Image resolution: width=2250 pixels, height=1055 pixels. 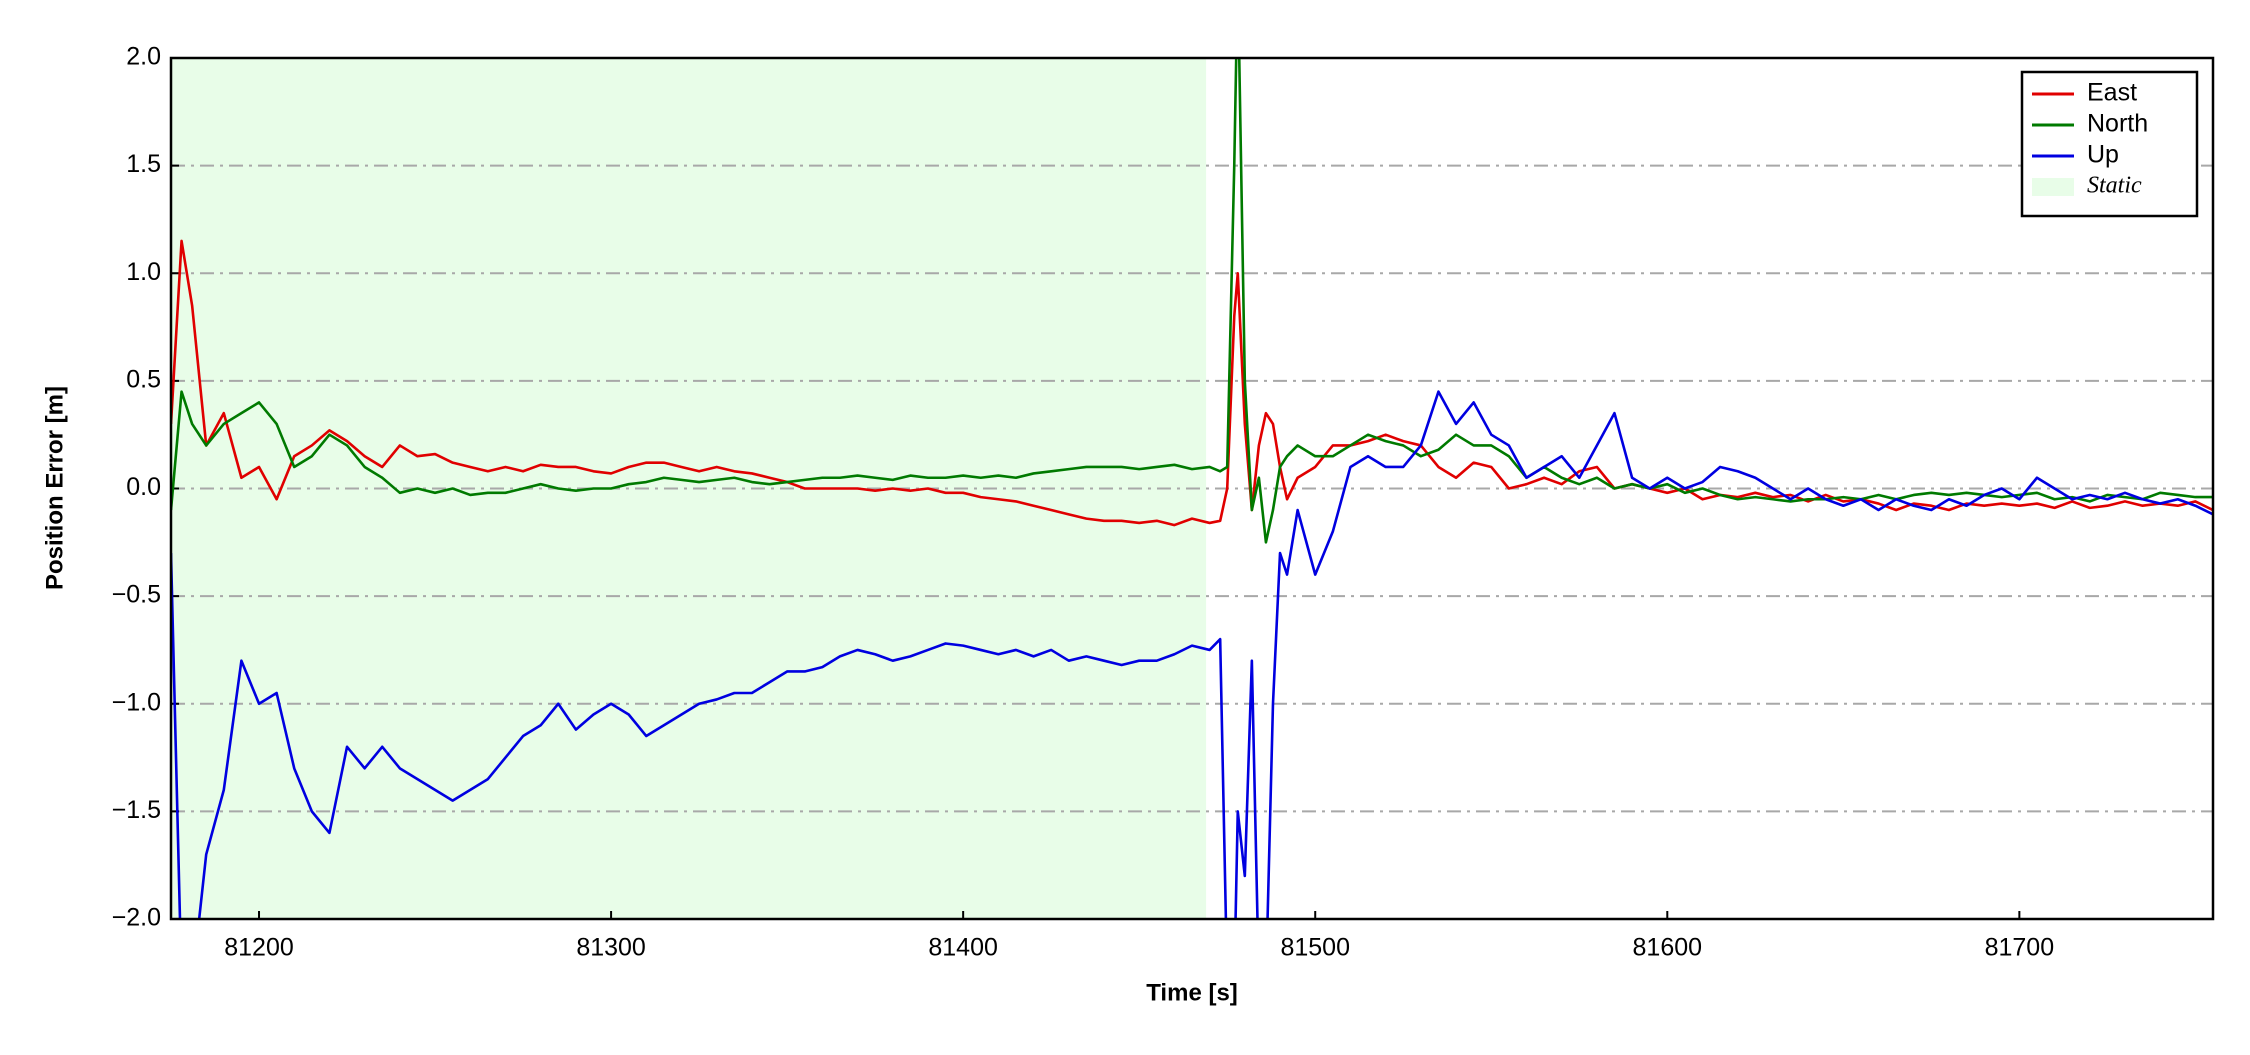 What do you see at coordinates (136, 810) in the screenshot?
I see `y-tick-label: −1.5` at bounding box center [136, 810].